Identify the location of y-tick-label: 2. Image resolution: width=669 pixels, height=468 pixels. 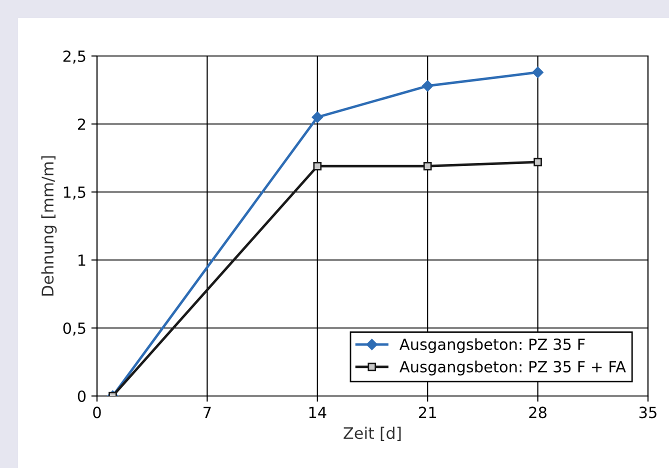
(82, 124).